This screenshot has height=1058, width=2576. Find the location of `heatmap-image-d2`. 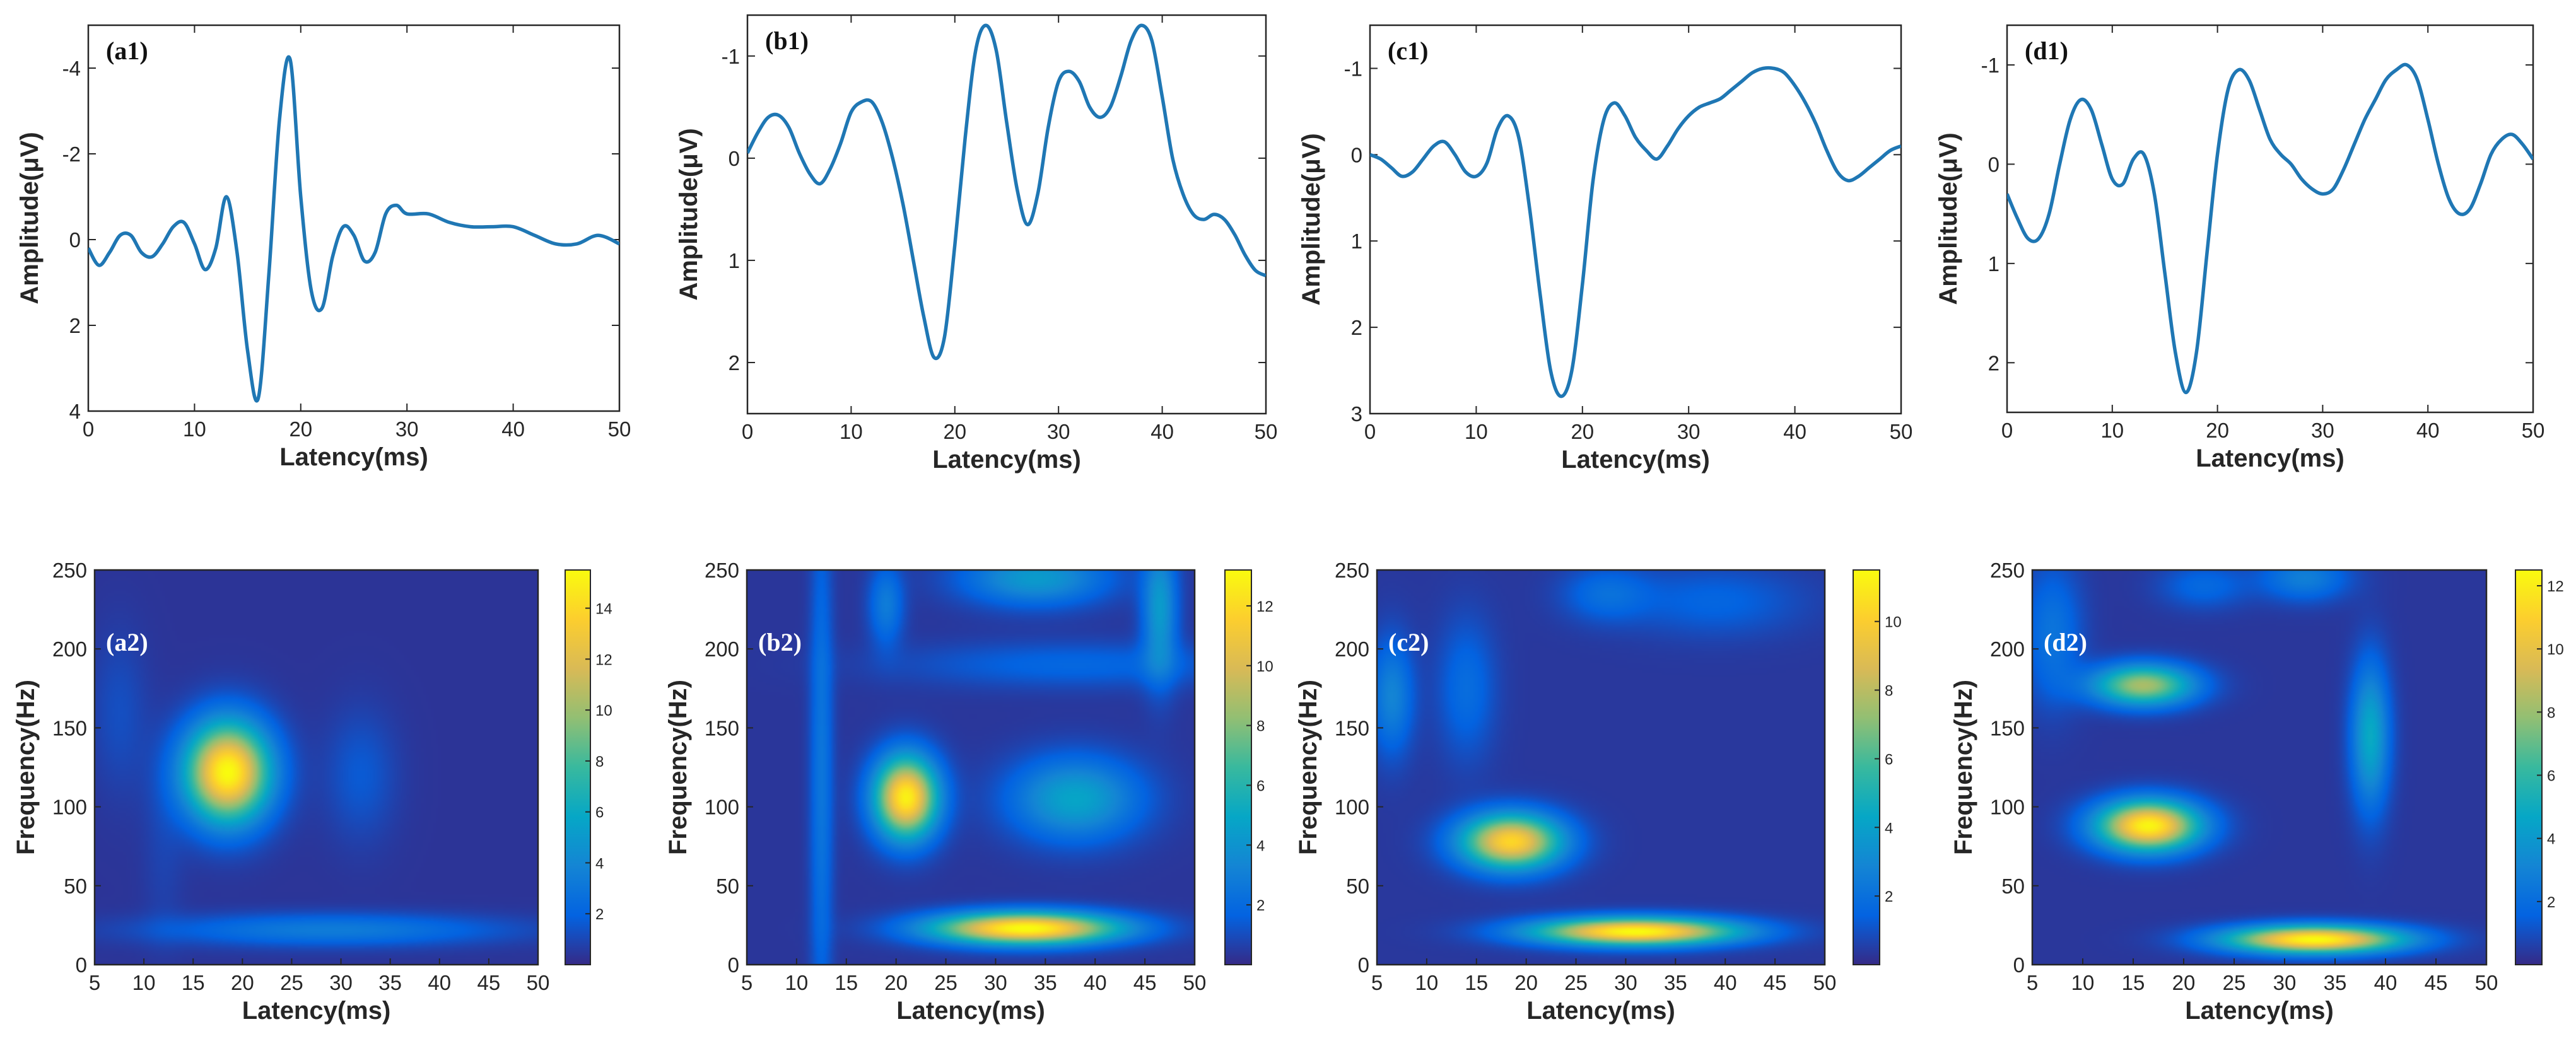

heatmap-image-d2 is located at coordinates (2259, 767).